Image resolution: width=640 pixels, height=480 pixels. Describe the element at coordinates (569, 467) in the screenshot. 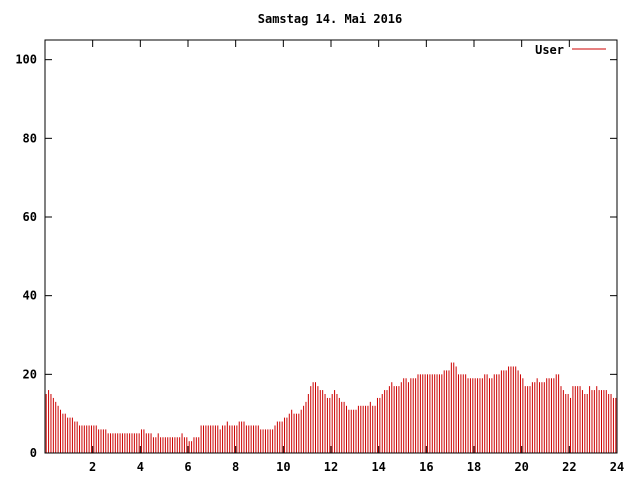

I see `x-tick-label: 22` at that location.